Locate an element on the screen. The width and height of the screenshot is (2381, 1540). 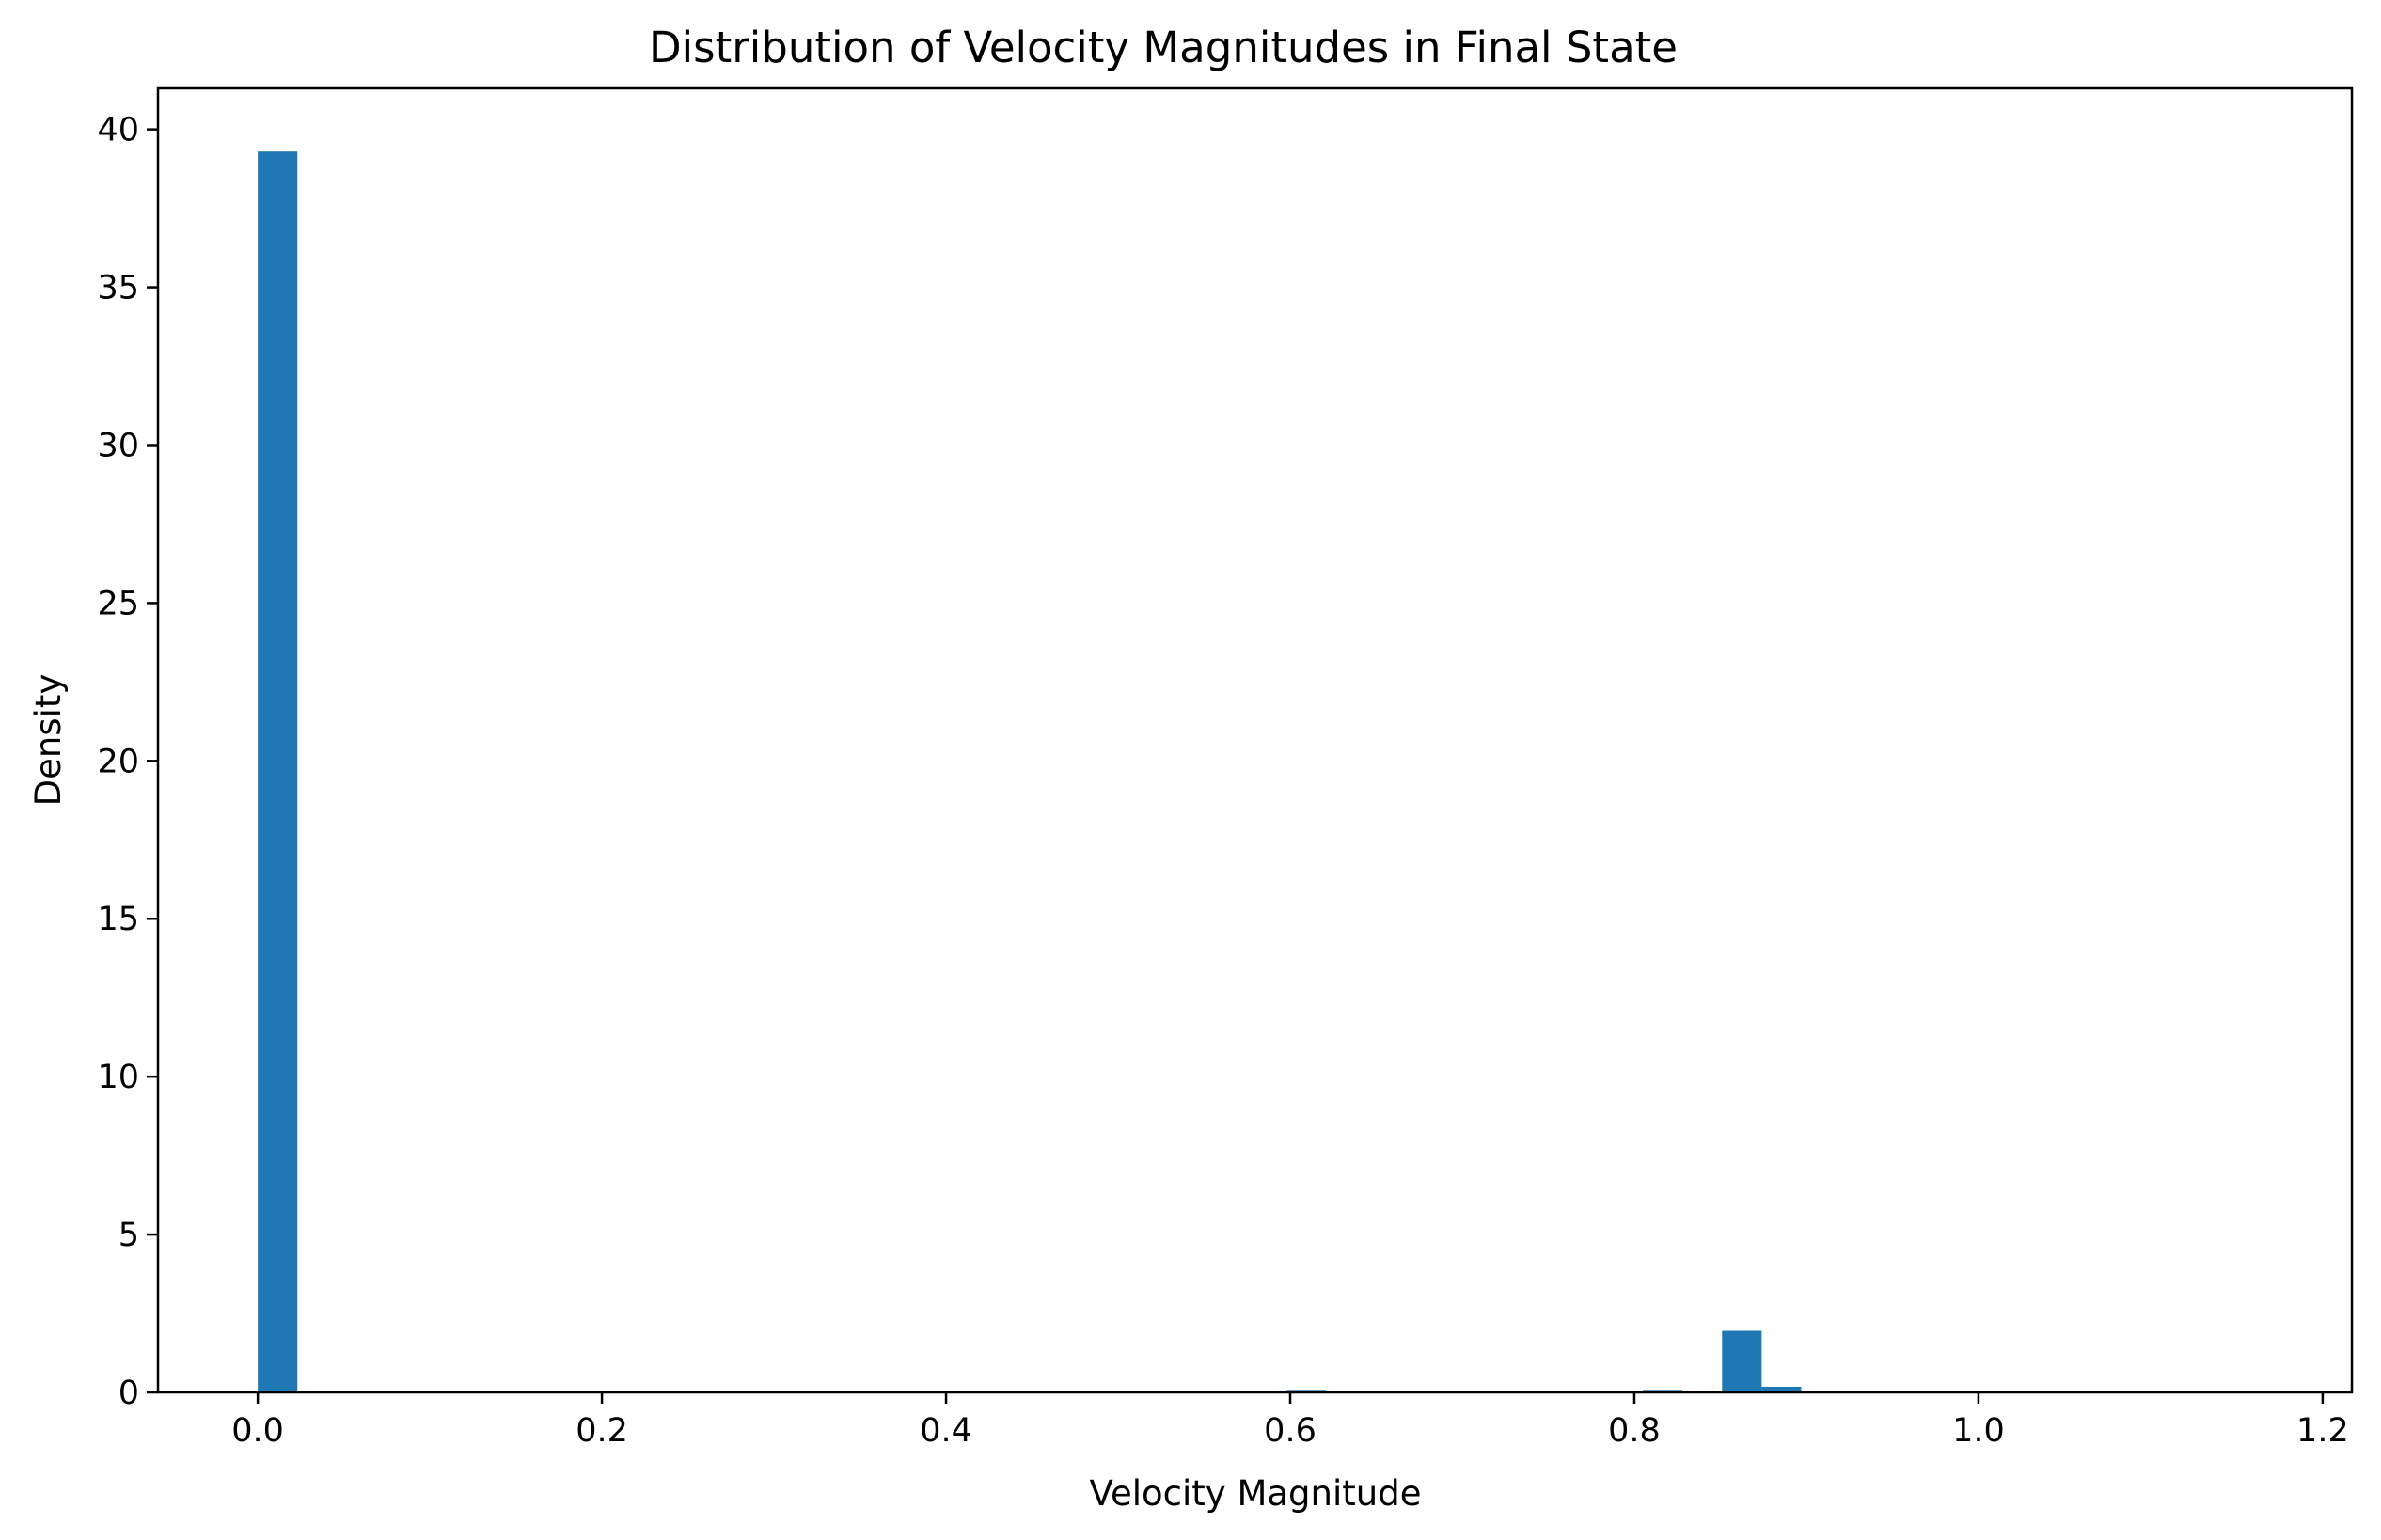
x-tick-label: 0.6 is located at coordinates (1290, 1431).